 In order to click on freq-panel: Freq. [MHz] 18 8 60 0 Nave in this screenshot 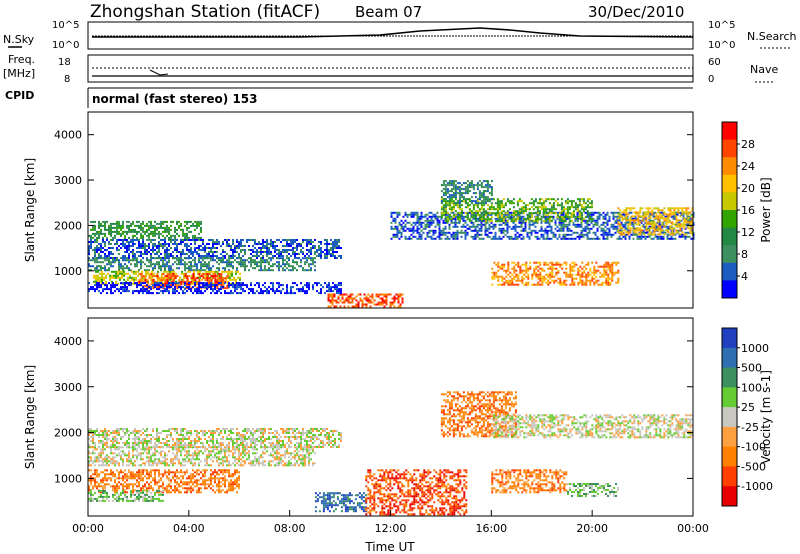, I will do `click(390, 69)`.